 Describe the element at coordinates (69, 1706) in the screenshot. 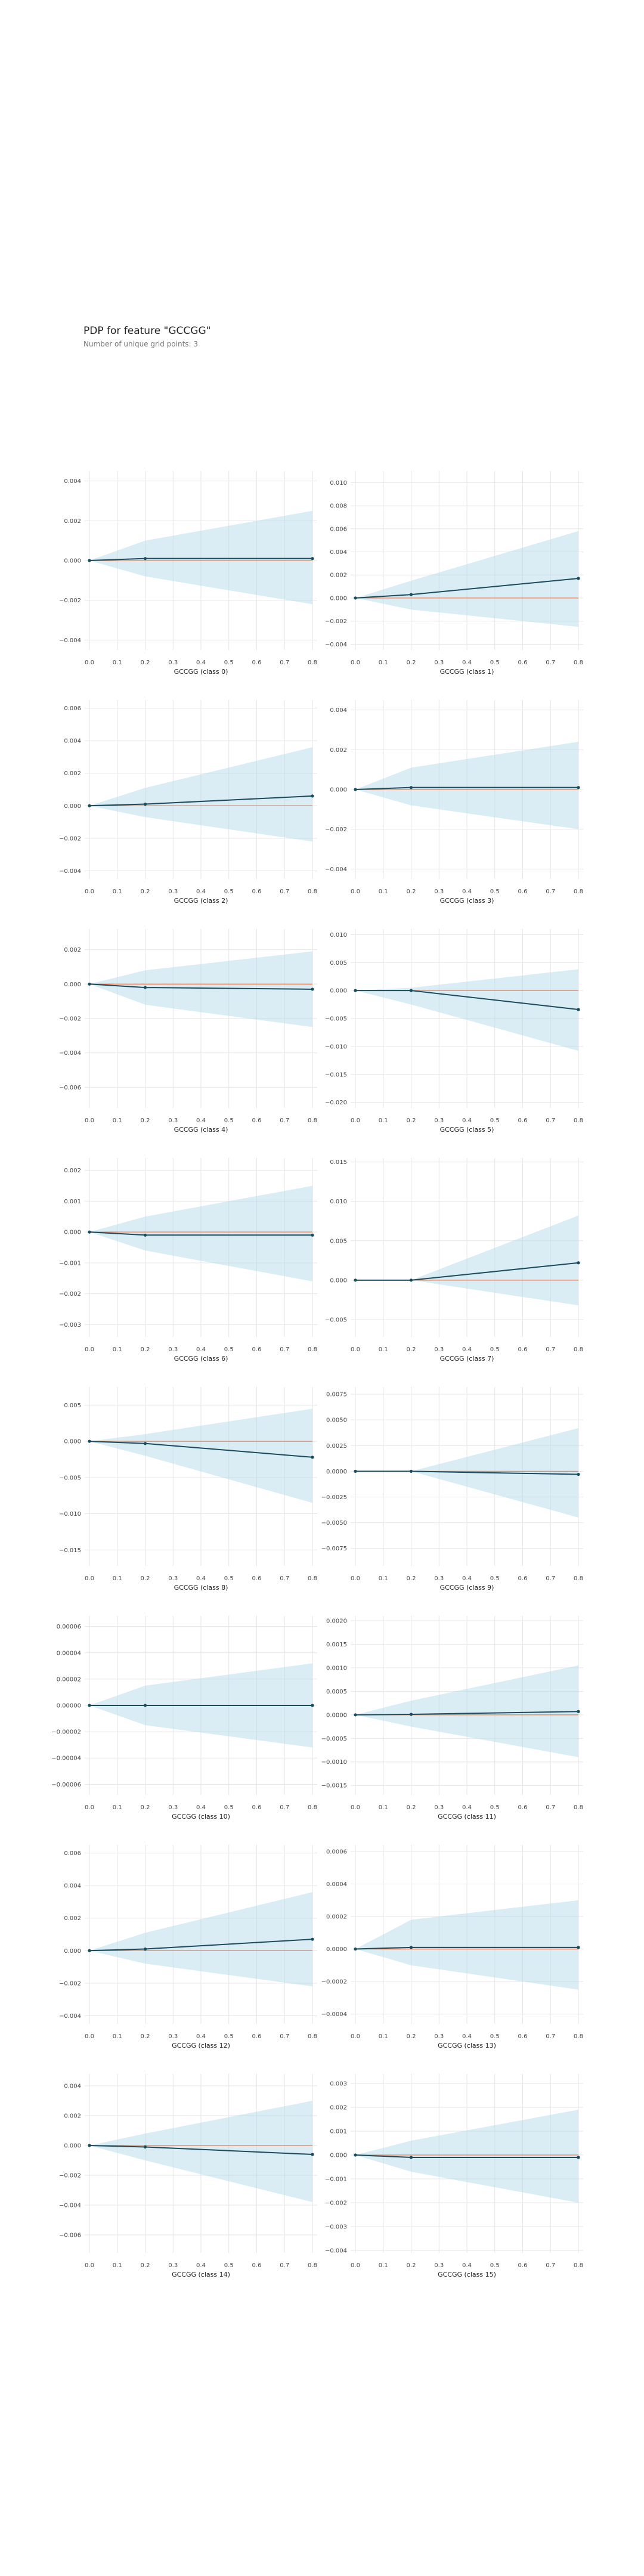

I see `y-tick-label: 0.00000` at that location.